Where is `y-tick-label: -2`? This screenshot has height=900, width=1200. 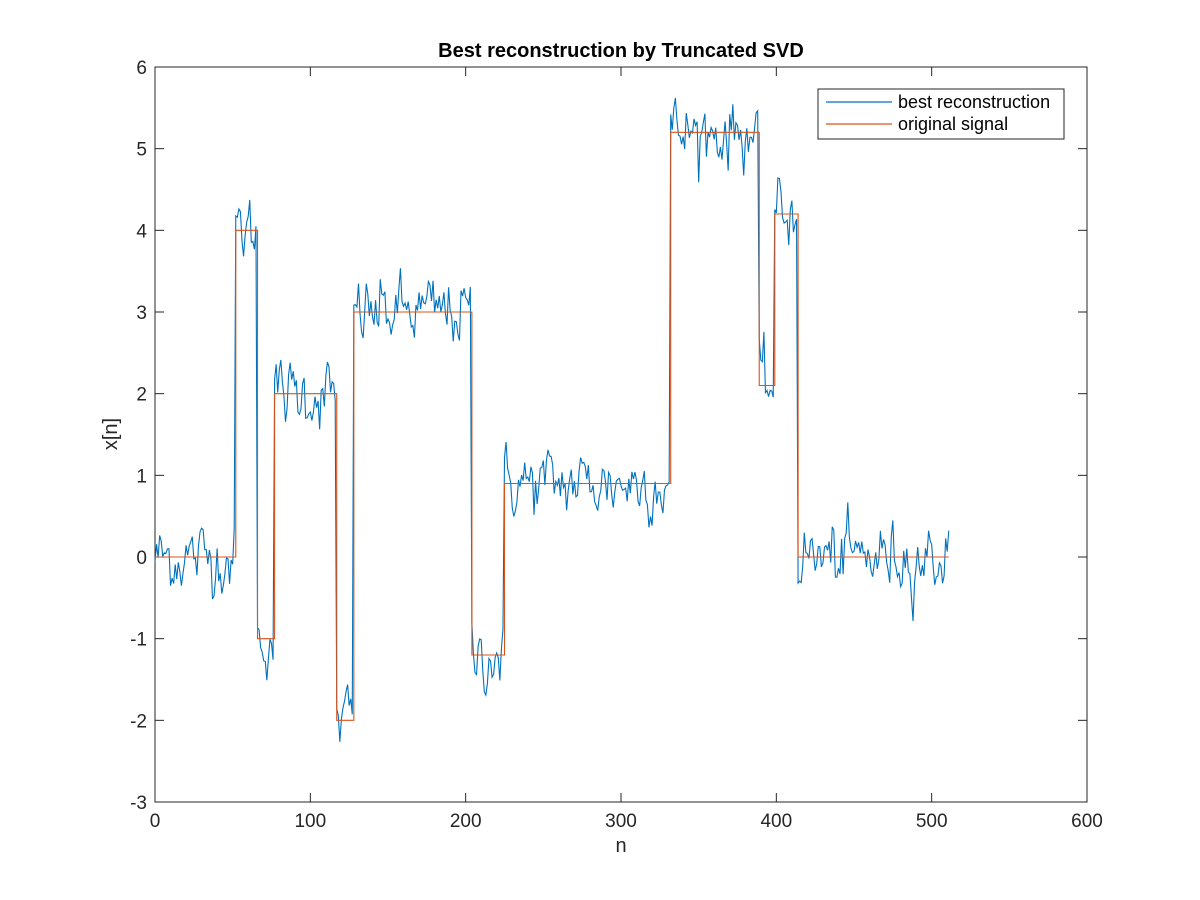
y-tick-label: -2 is located at coordinates (138, 721).